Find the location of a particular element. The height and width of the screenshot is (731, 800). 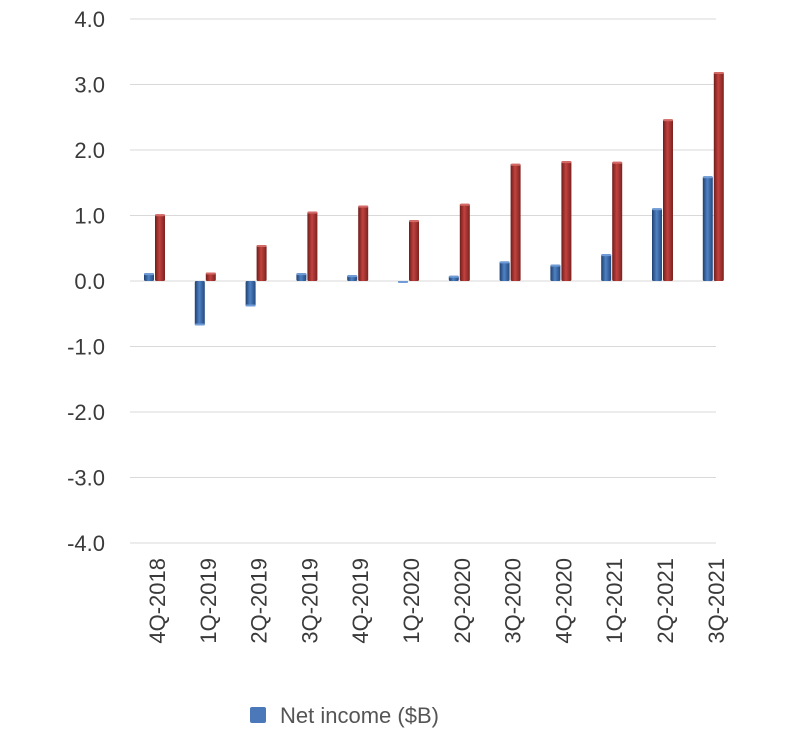

bar-series2-1Q-2020 is located at coordinates (414, 250).